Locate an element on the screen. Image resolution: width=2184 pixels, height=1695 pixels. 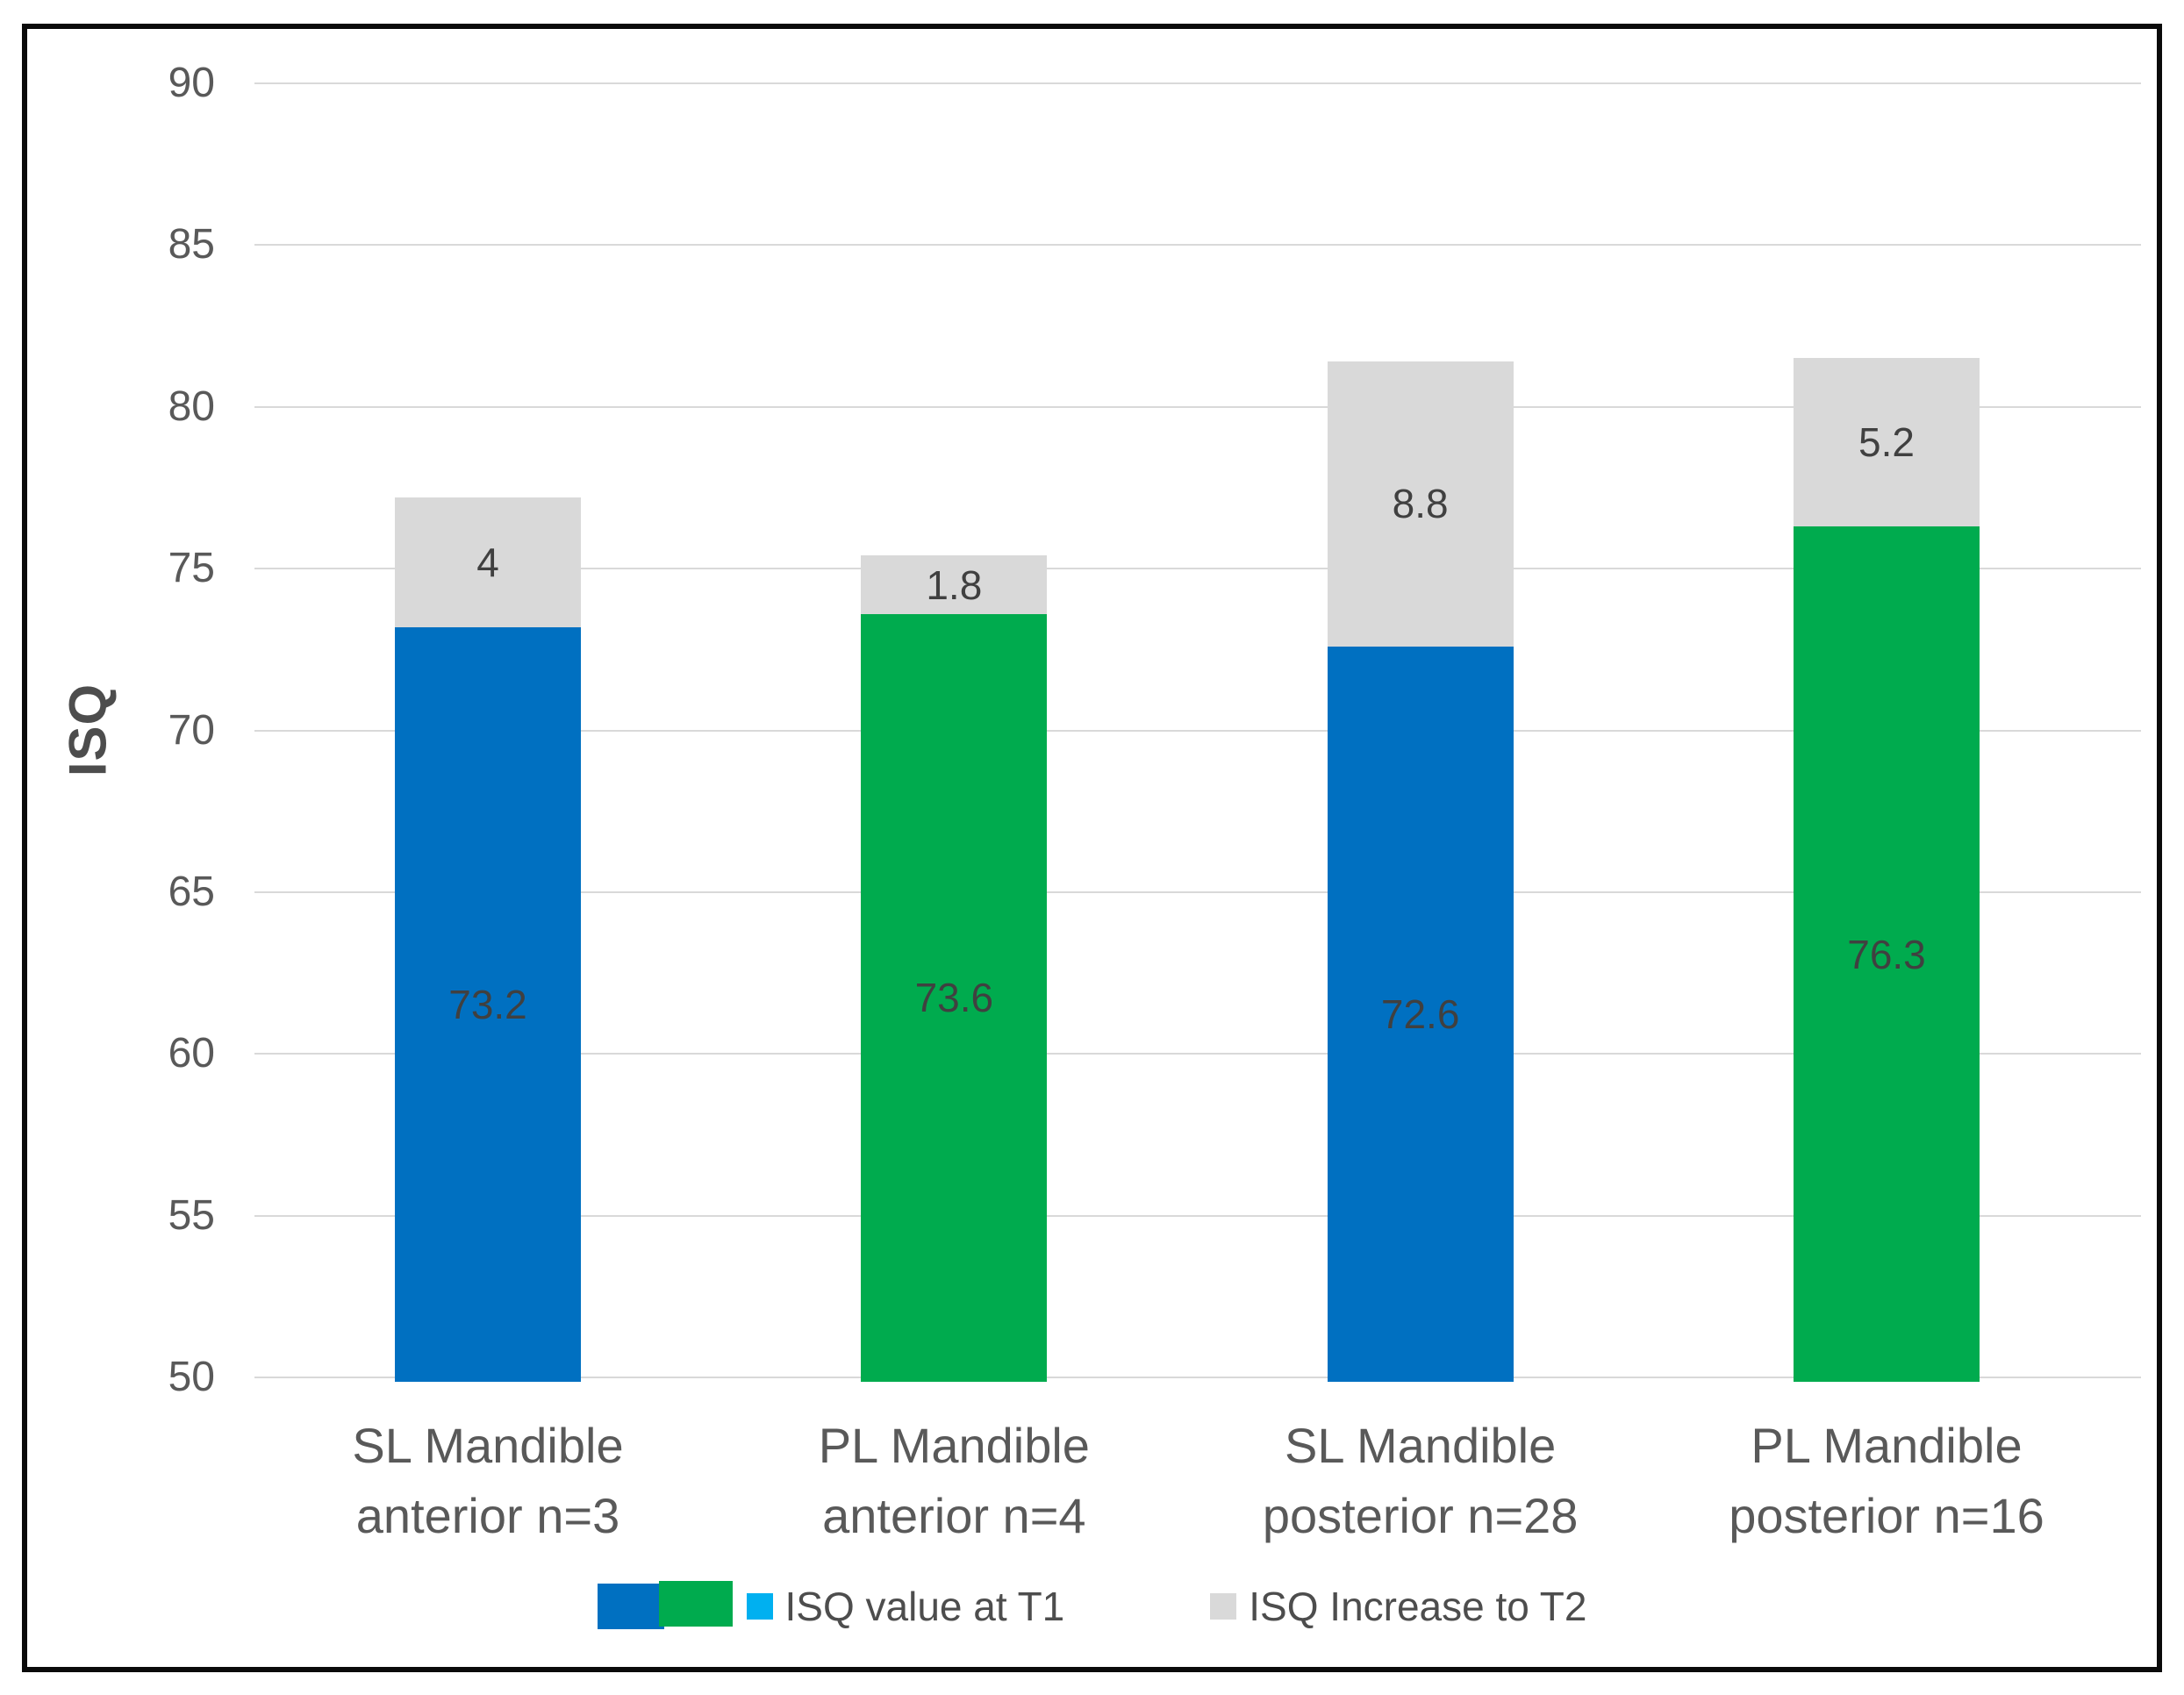
legend-marker-t2 is located at coordinates (1223, 1606).